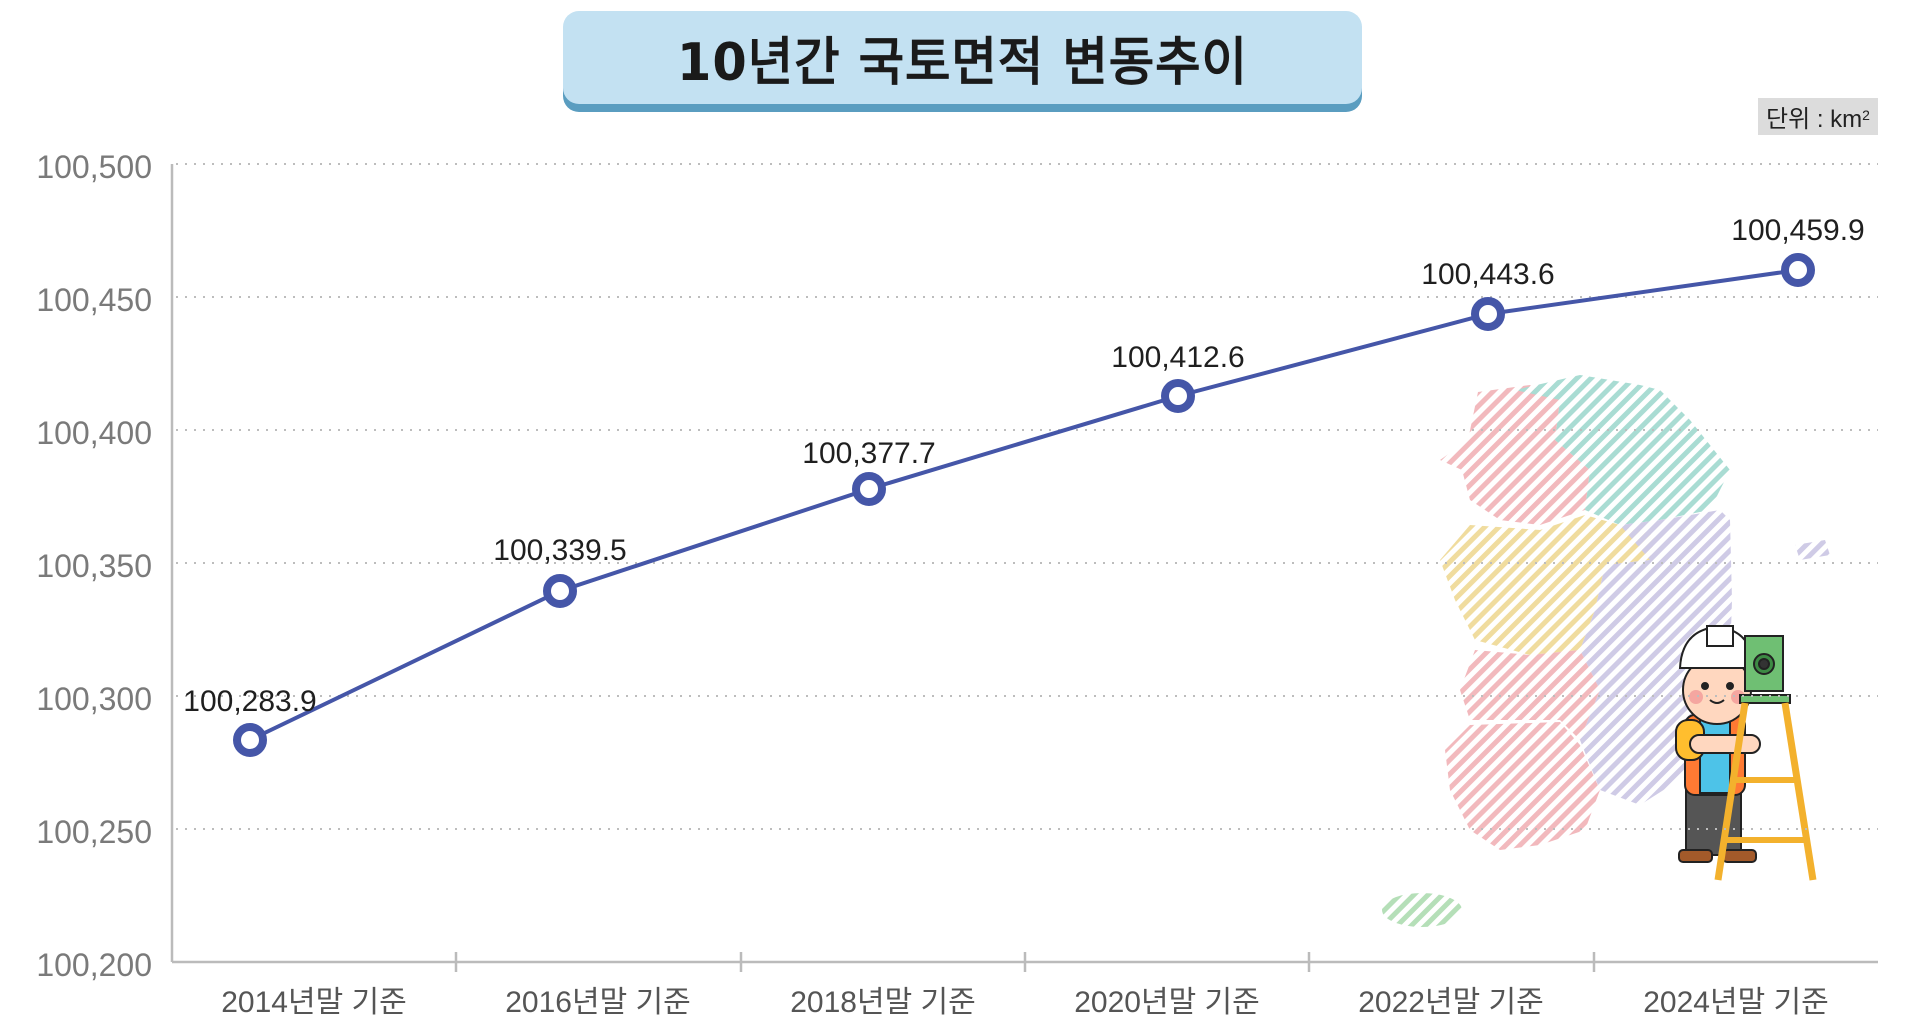 The image size is (1920, 1031). I want to click on data-label: 100,443.6, so click(1487, 274).